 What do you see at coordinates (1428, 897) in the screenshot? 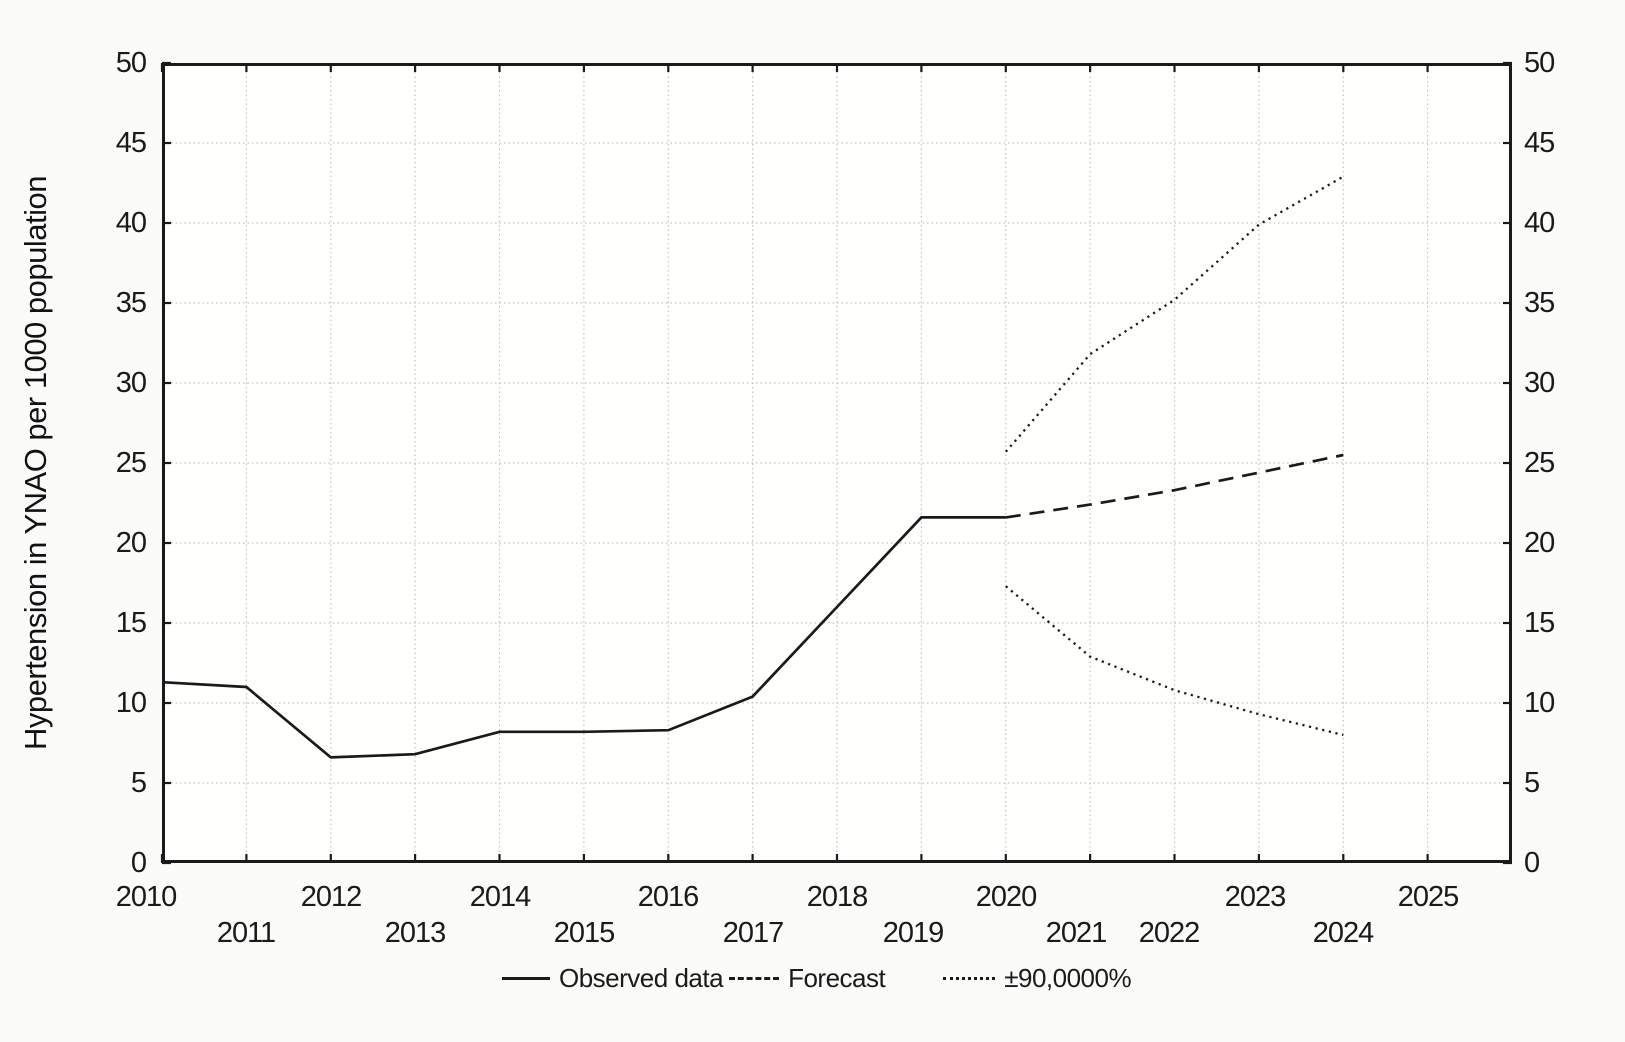
I see `x-tick-label: 2025` at bounding box center [1428, 897].